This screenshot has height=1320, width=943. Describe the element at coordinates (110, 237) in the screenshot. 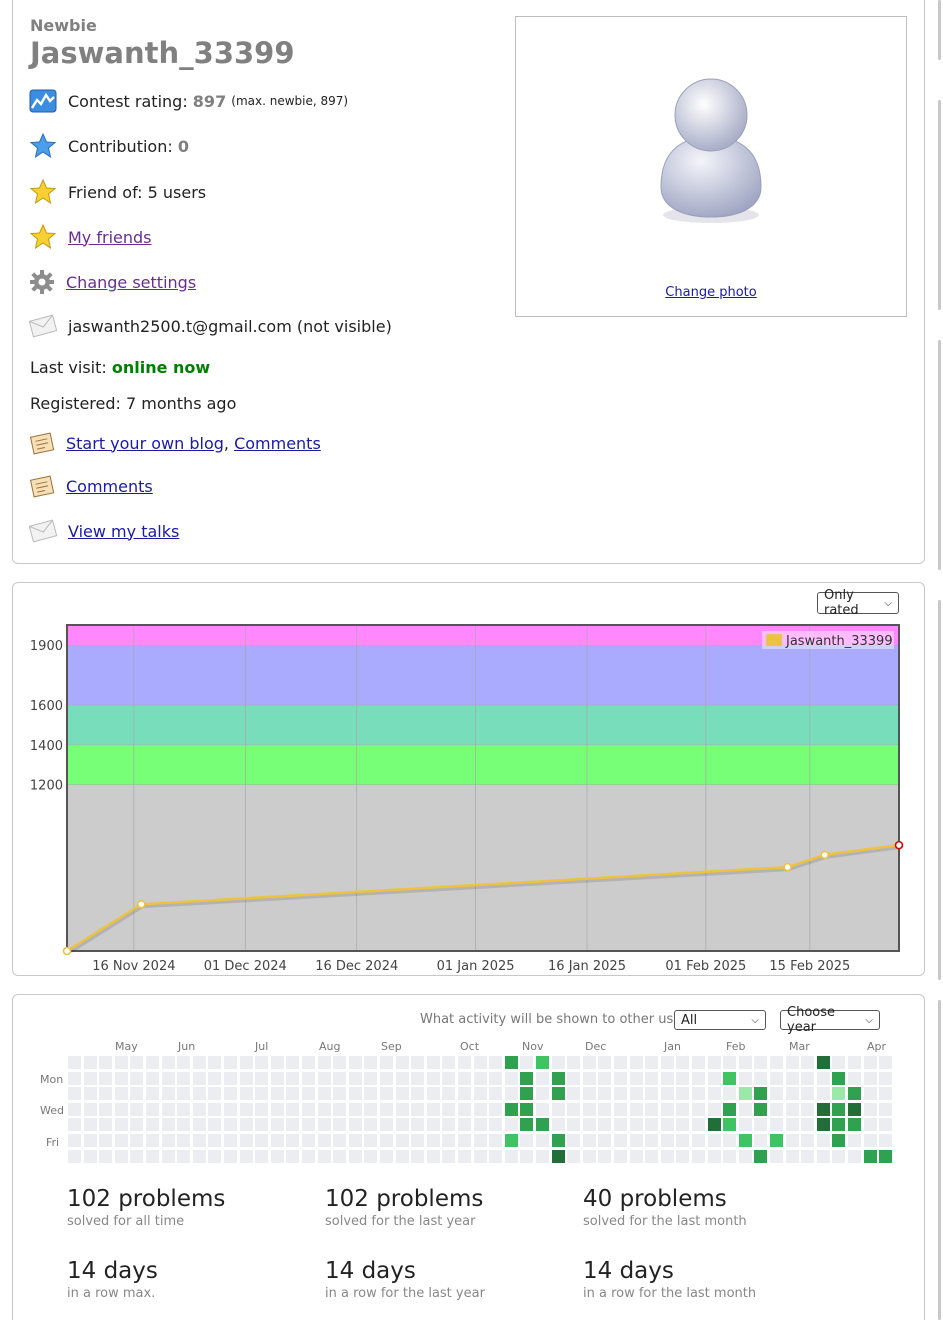

I see `my-friends-link: My friends` at that location.